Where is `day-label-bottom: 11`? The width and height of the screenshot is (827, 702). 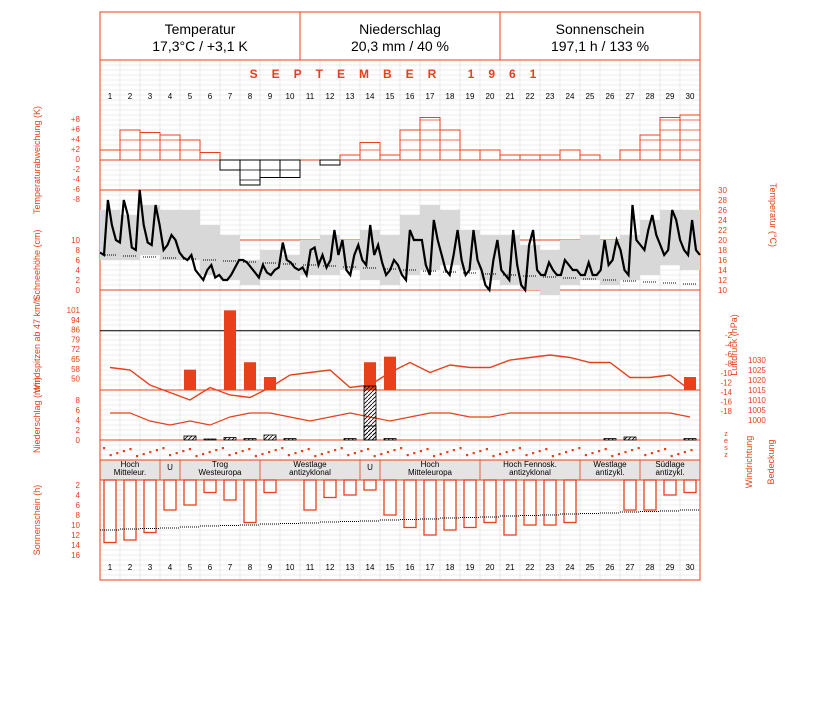 day-label-bottom: 11 is located at coordinates (310, 567).